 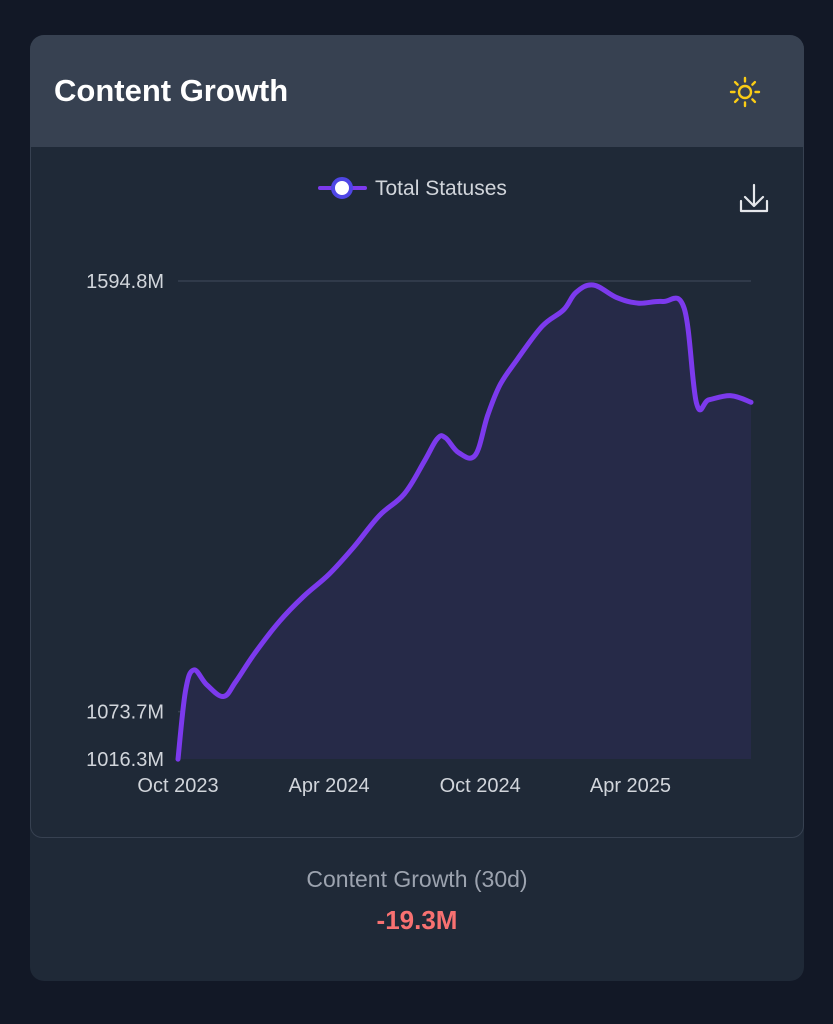 I want to click on x-tick-label: Apr 2024, so click(x=329, y=786).